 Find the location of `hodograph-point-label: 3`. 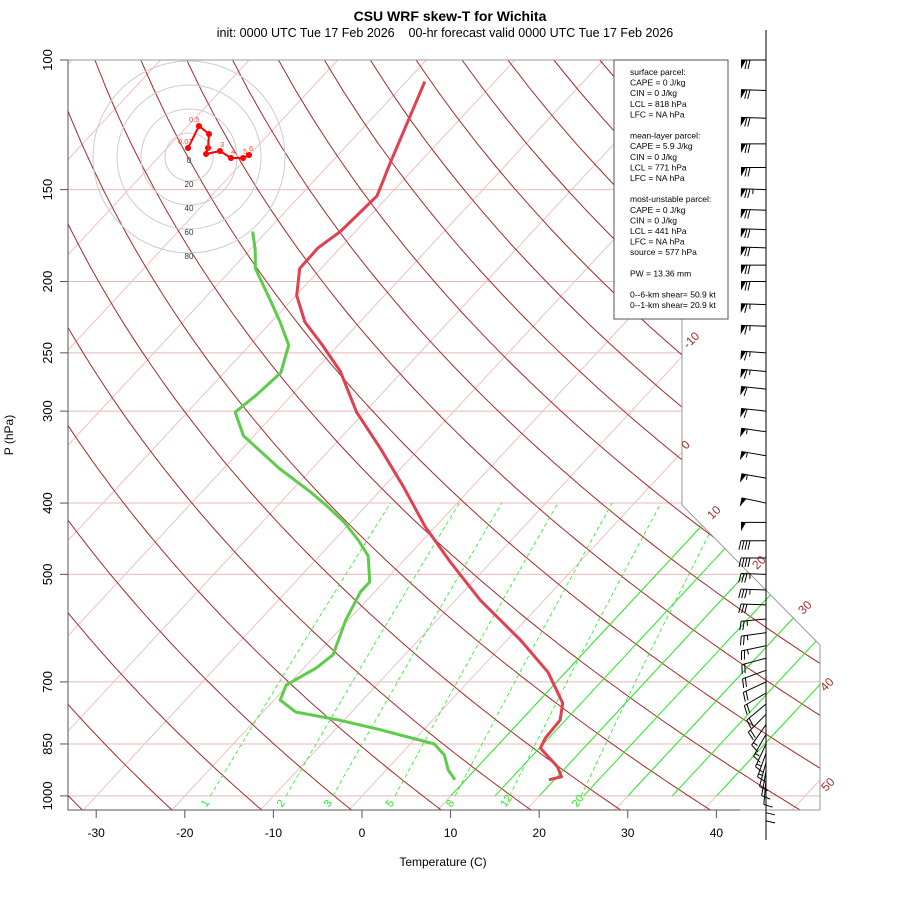

hodograph-point-label: 3 is located at coordinates (222, 144).